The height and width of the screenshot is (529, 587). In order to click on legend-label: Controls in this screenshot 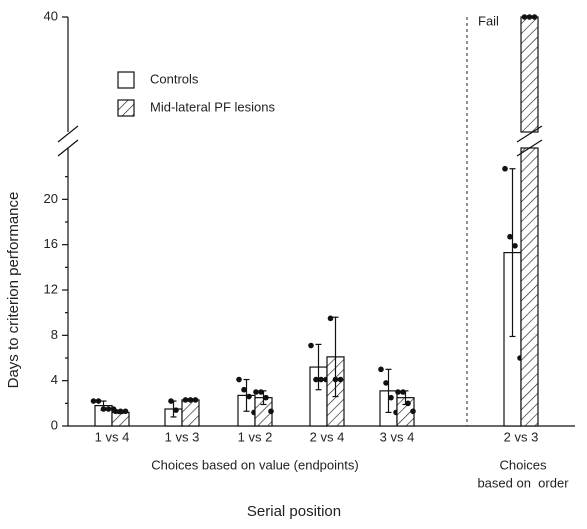, I will do `click(174, 78)`.